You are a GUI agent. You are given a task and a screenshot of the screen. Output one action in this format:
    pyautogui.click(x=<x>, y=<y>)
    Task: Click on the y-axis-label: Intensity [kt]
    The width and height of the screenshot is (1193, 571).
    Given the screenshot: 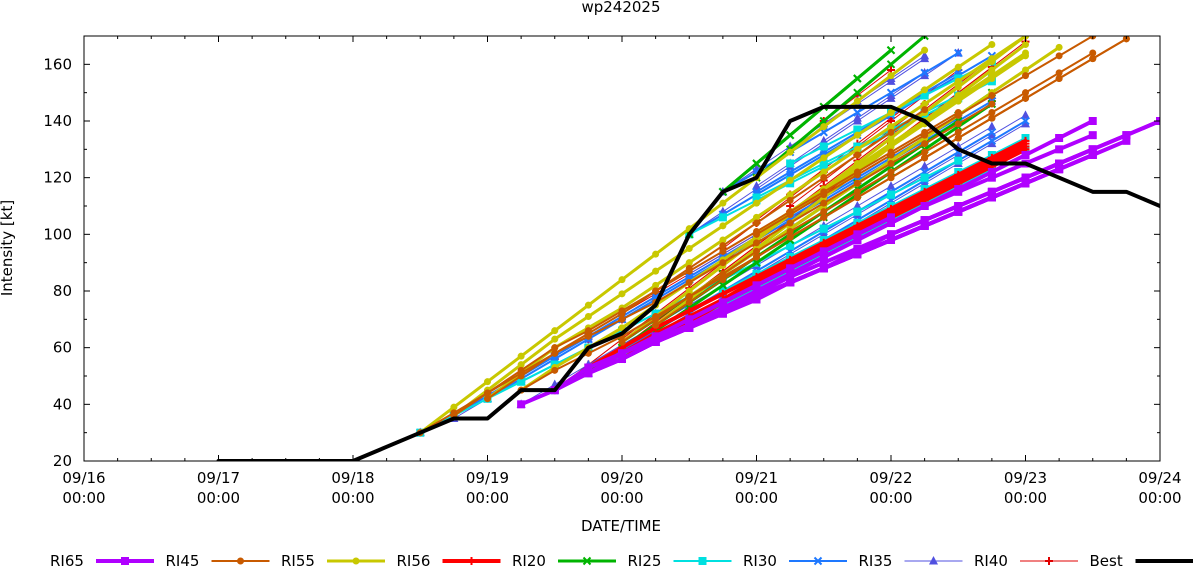 What is the action you would take?
    pyautogui.click(x=8, y=248)
    